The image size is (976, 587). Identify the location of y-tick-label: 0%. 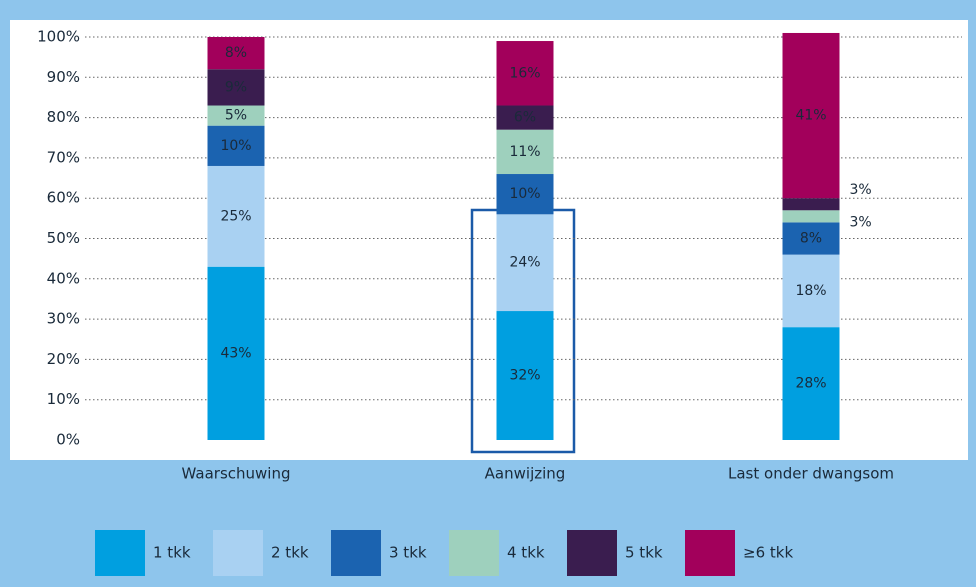
(68, 440).